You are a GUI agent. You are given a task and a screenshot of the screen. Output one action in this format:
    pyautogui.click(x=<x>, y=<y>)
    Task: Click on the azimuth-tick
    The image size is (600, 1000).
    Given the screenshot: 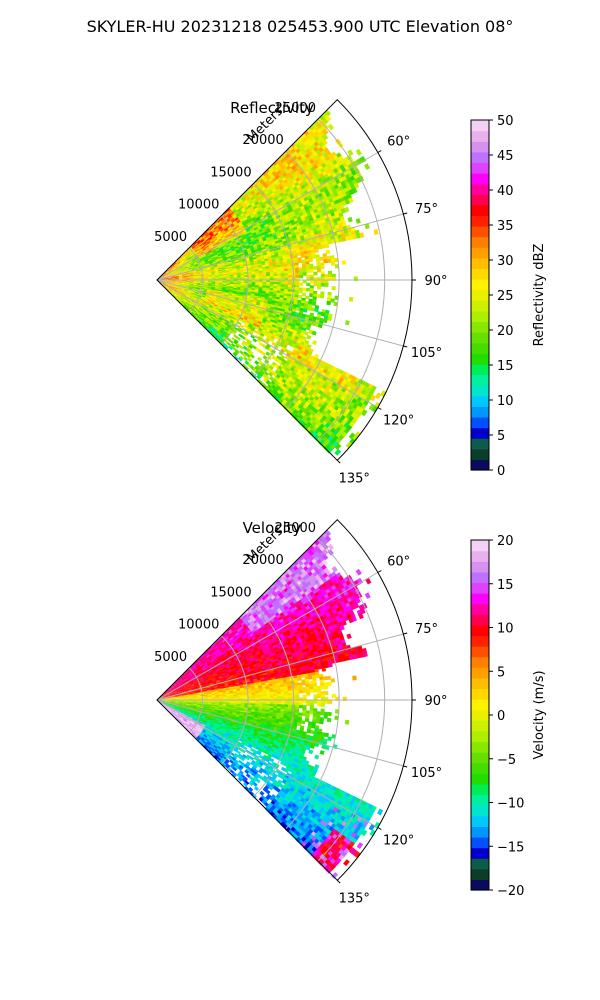 What is the action you would take?
    pyautogui.click(x=379, y=408)
    